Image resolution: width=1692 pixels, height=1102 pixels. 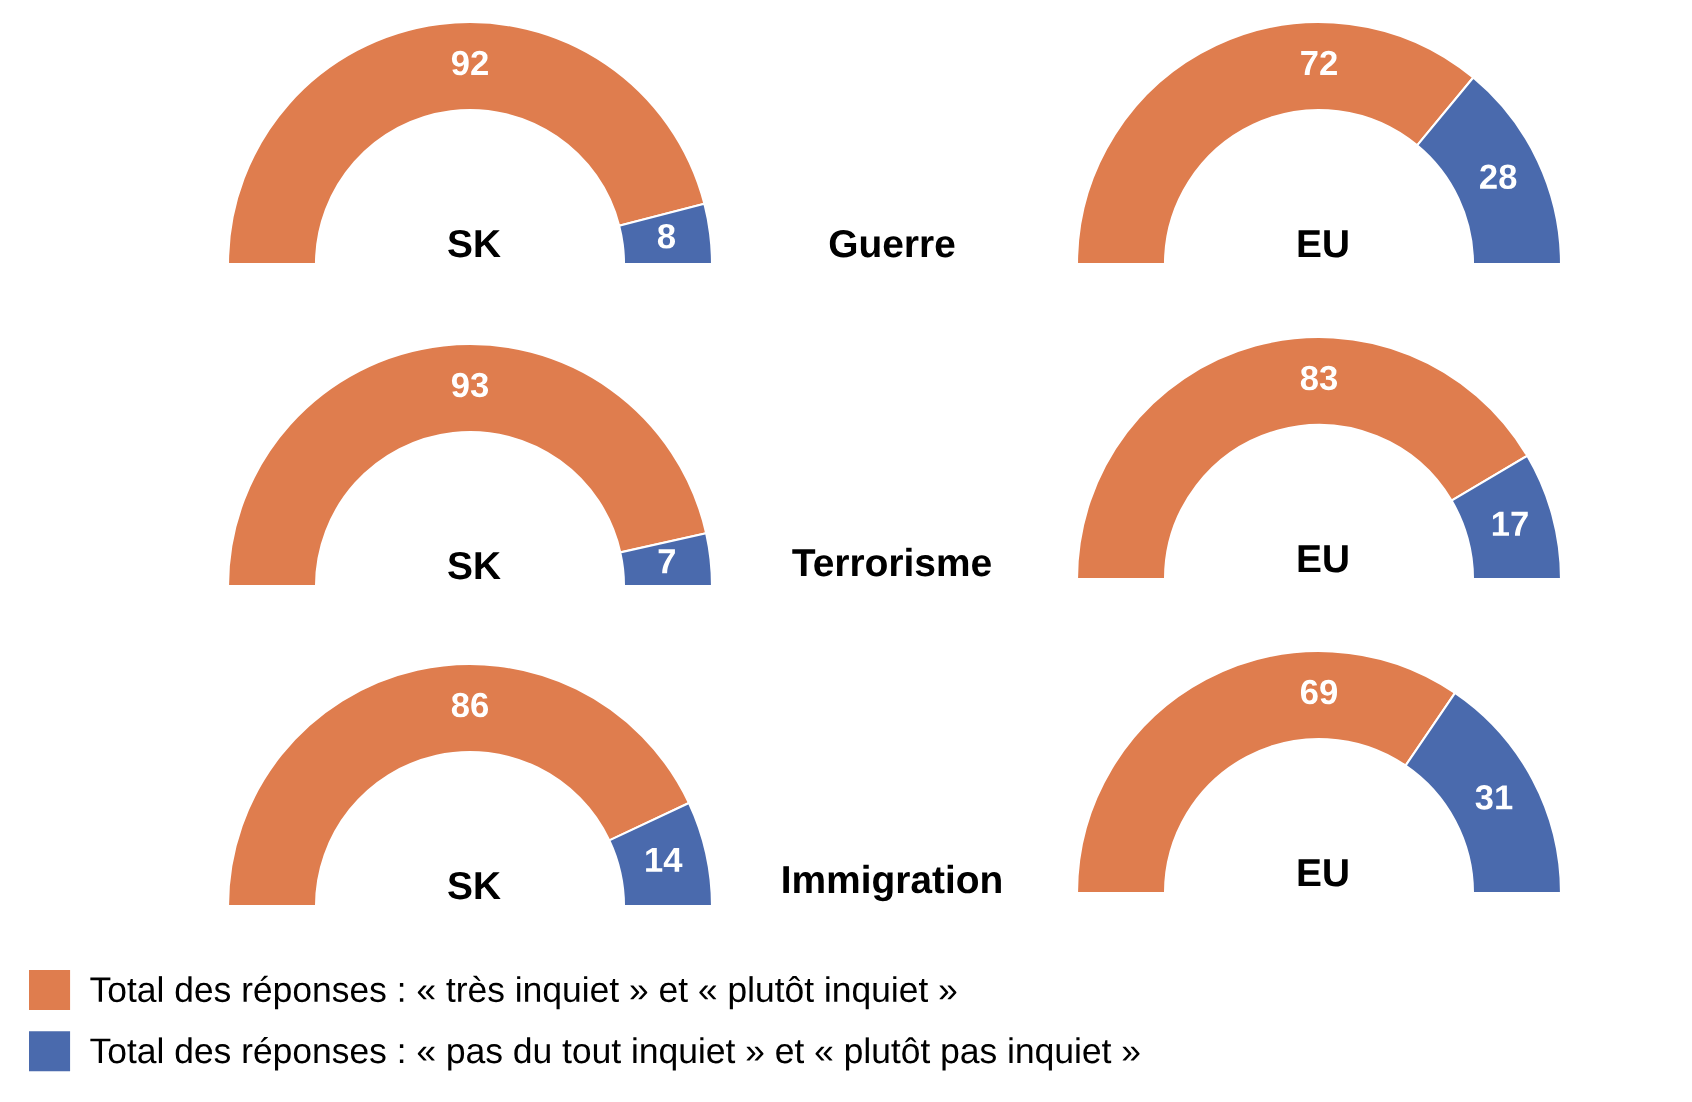 What do you see at coordinates (891, 562) in the screenshot?
I see `text: Terrorisme` at bounding box center [891, 562].